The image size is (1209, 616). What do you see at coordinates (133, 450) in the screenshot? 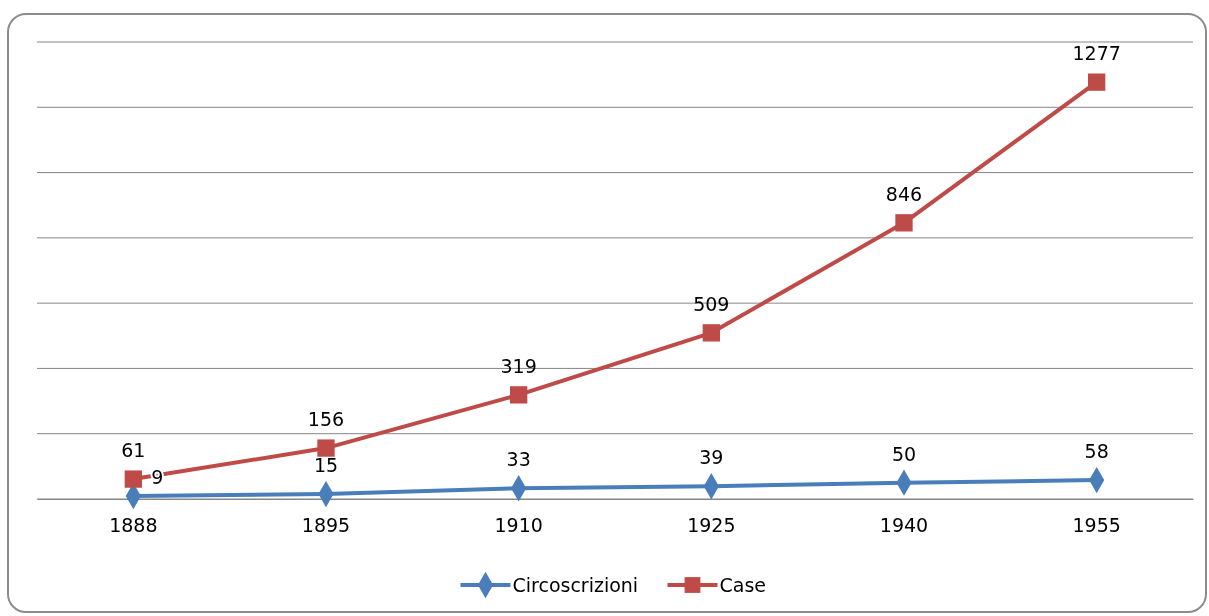
I see `data-label: 61` at bounding box center [133, 450].